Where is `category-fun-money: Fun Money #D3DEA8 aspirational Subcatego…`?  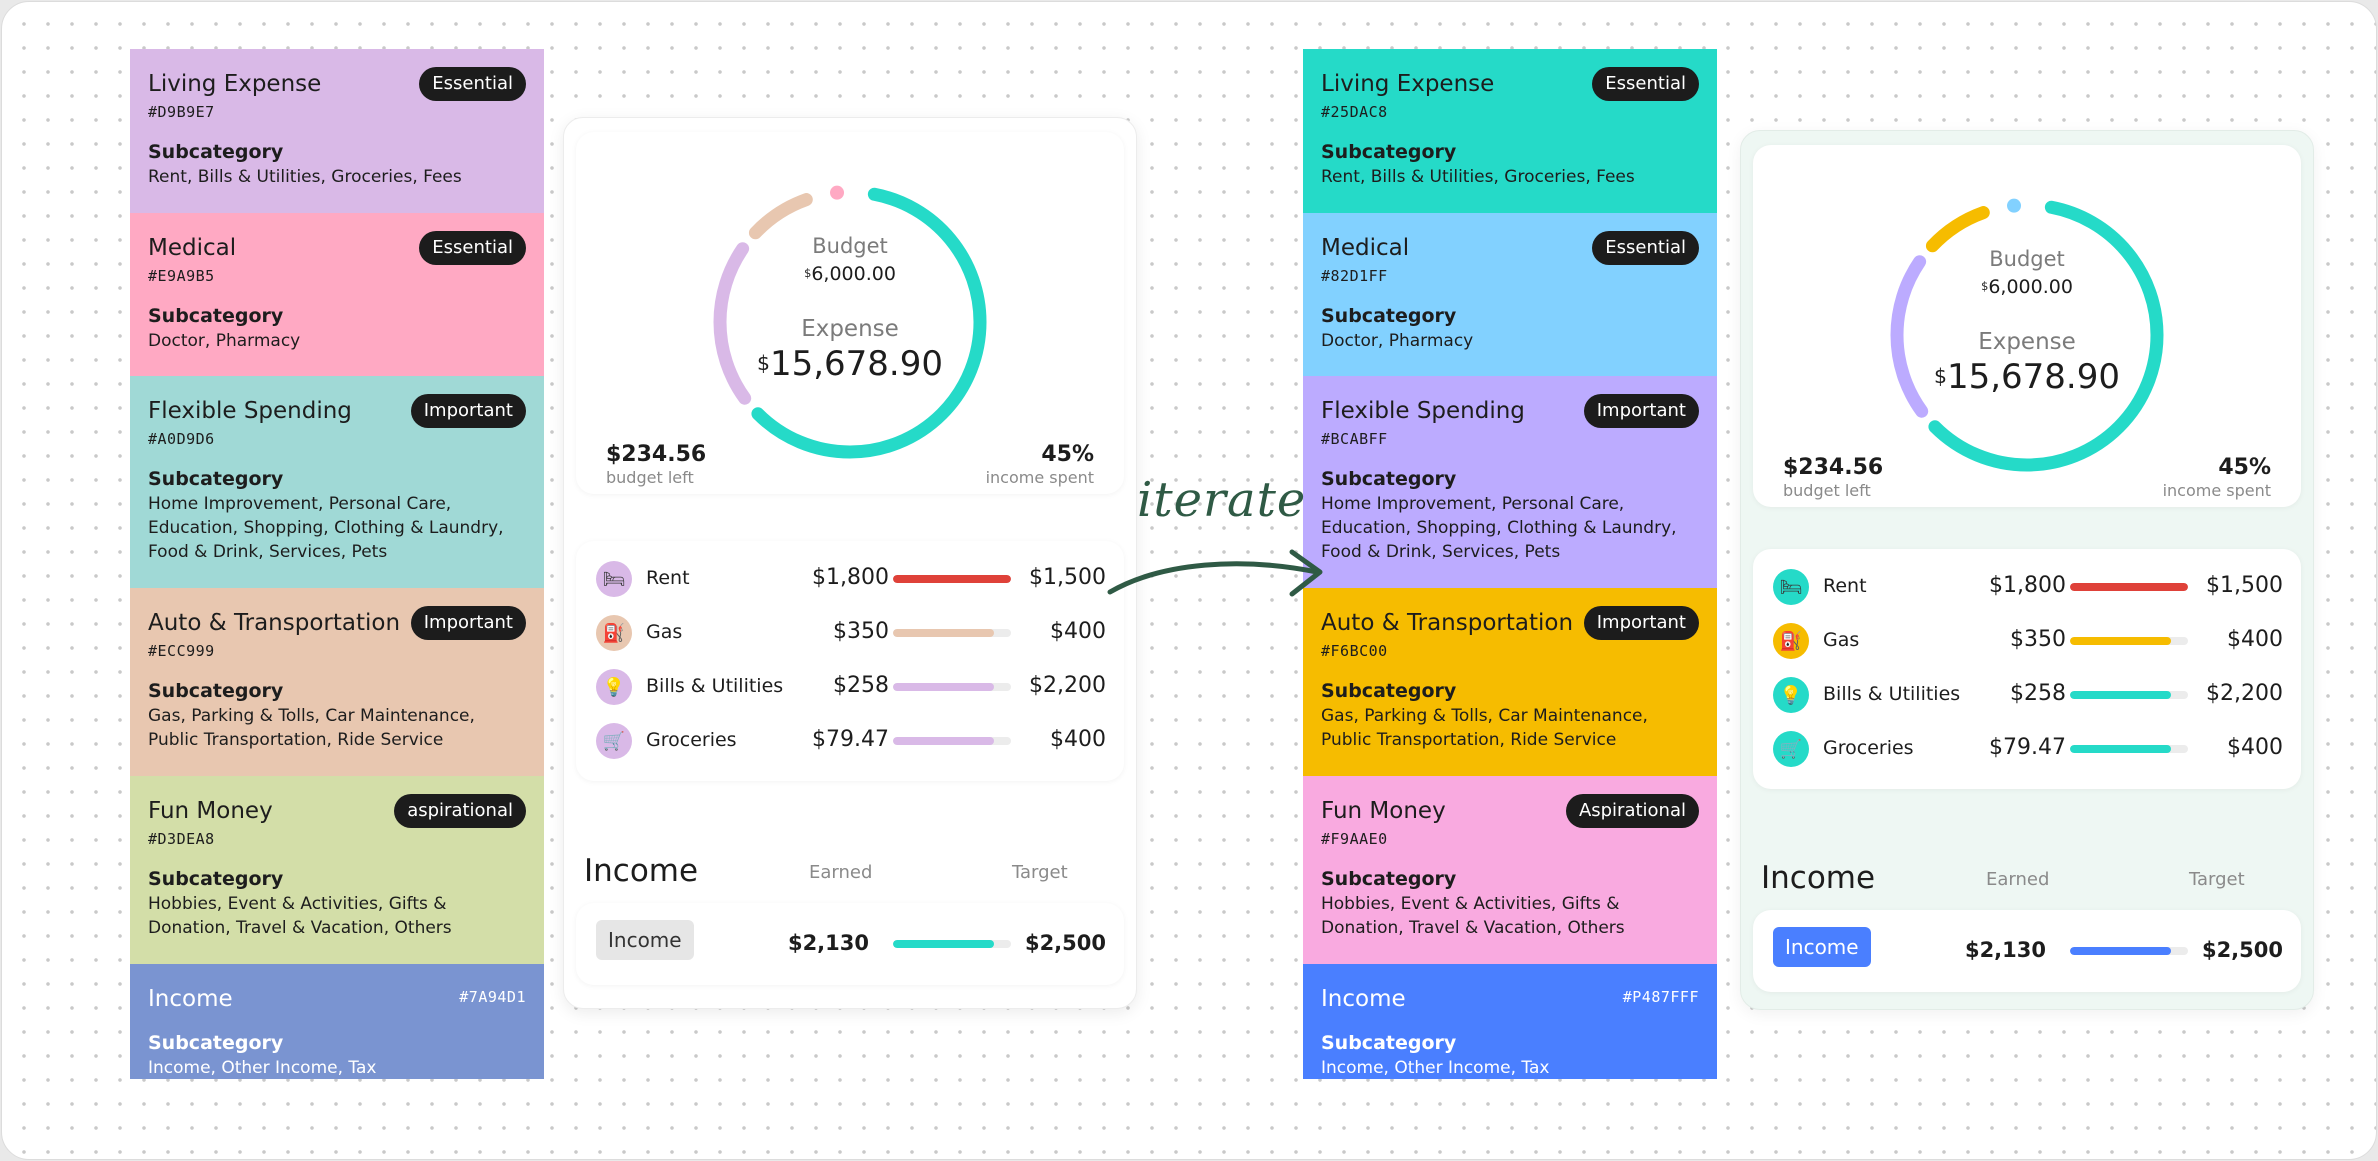
category-fun-money: Fun Money #D3DEA8 aspirational Subcatego… is located at coordinates (337, 870).